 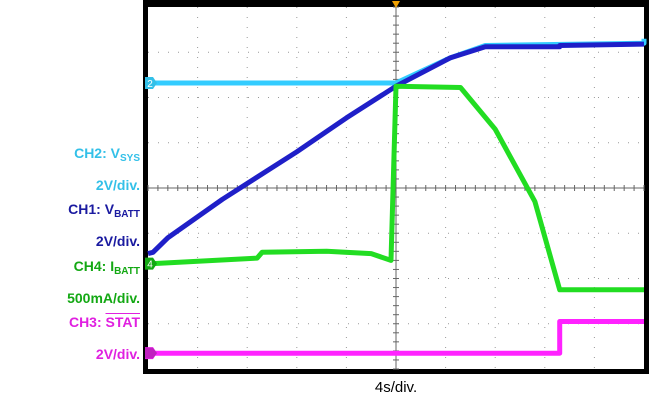 I want to click on legend-channel: CH1:, so click(x=86, y=209).